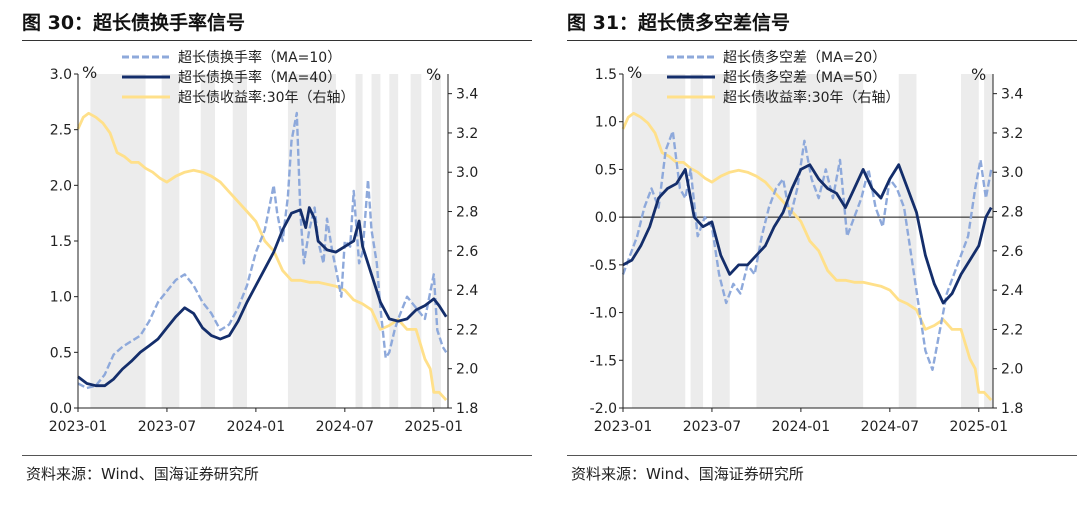 The height and width of the screenshot is (508, 1080). I want to click on legend-label: 超长债多空差（MA=20）, so click(804, 57).